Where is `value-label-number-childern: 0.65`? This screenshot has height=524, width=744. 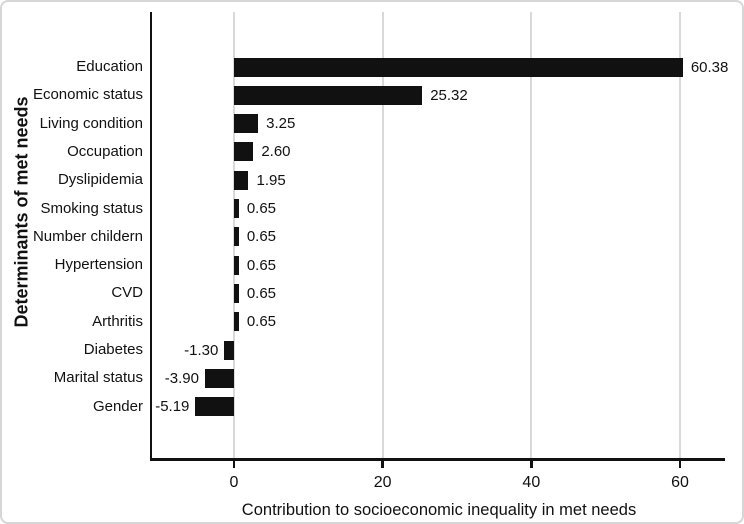 value-label-number-childern: 0.65 is located at coordinates (261, 237).